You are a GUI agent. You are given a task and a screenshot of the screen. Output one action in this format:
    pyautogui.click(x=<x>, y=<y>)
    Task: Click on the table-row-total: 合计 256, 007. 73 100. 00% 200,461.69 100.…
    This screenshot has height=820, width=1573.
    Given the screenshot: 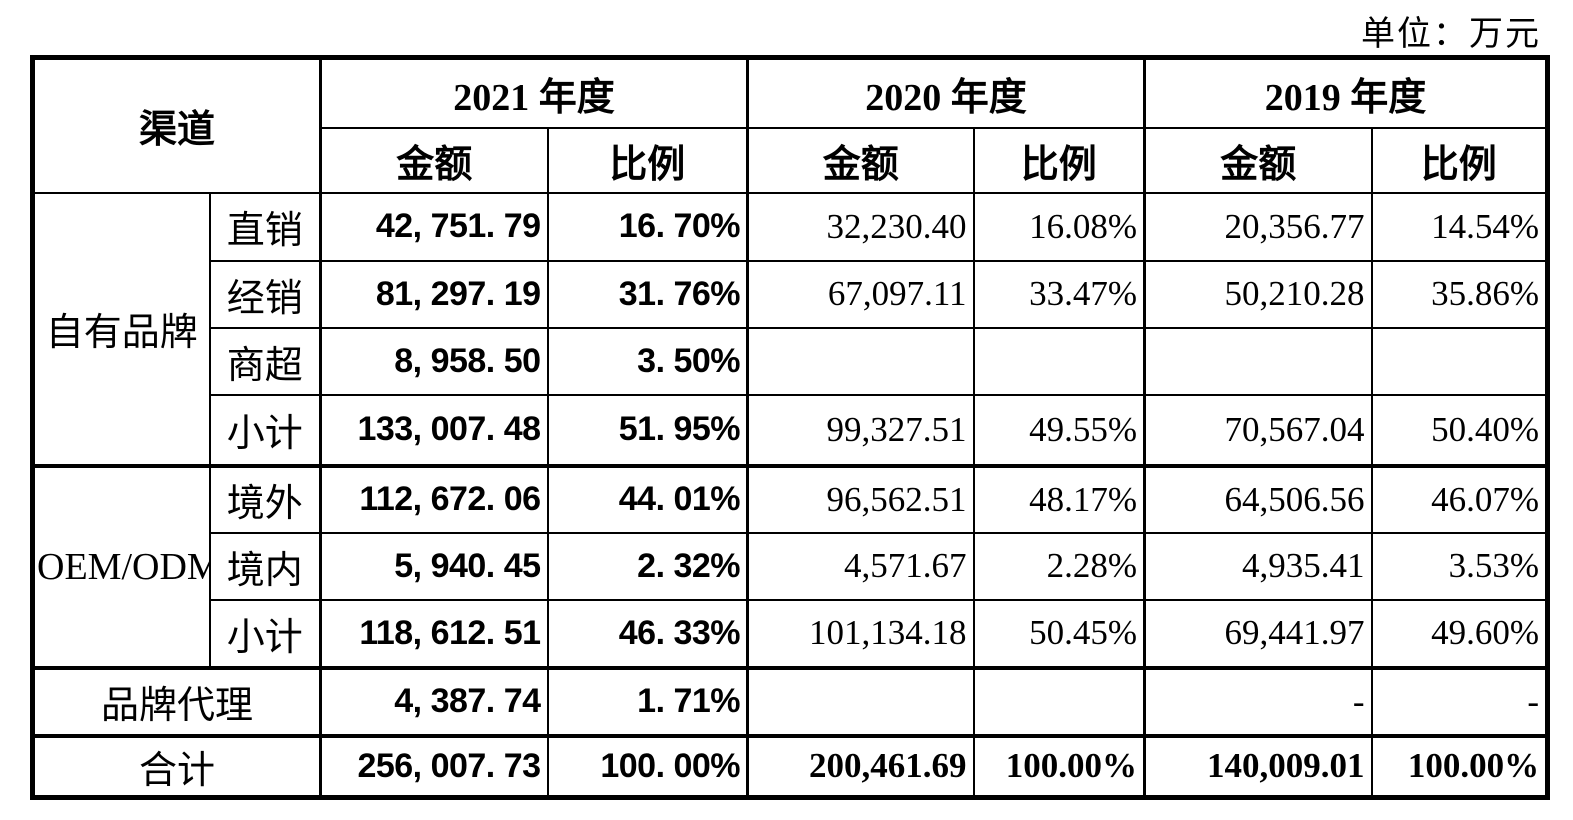 What is the action you would take?
    pyautogui.click(x=790, y=766)
    